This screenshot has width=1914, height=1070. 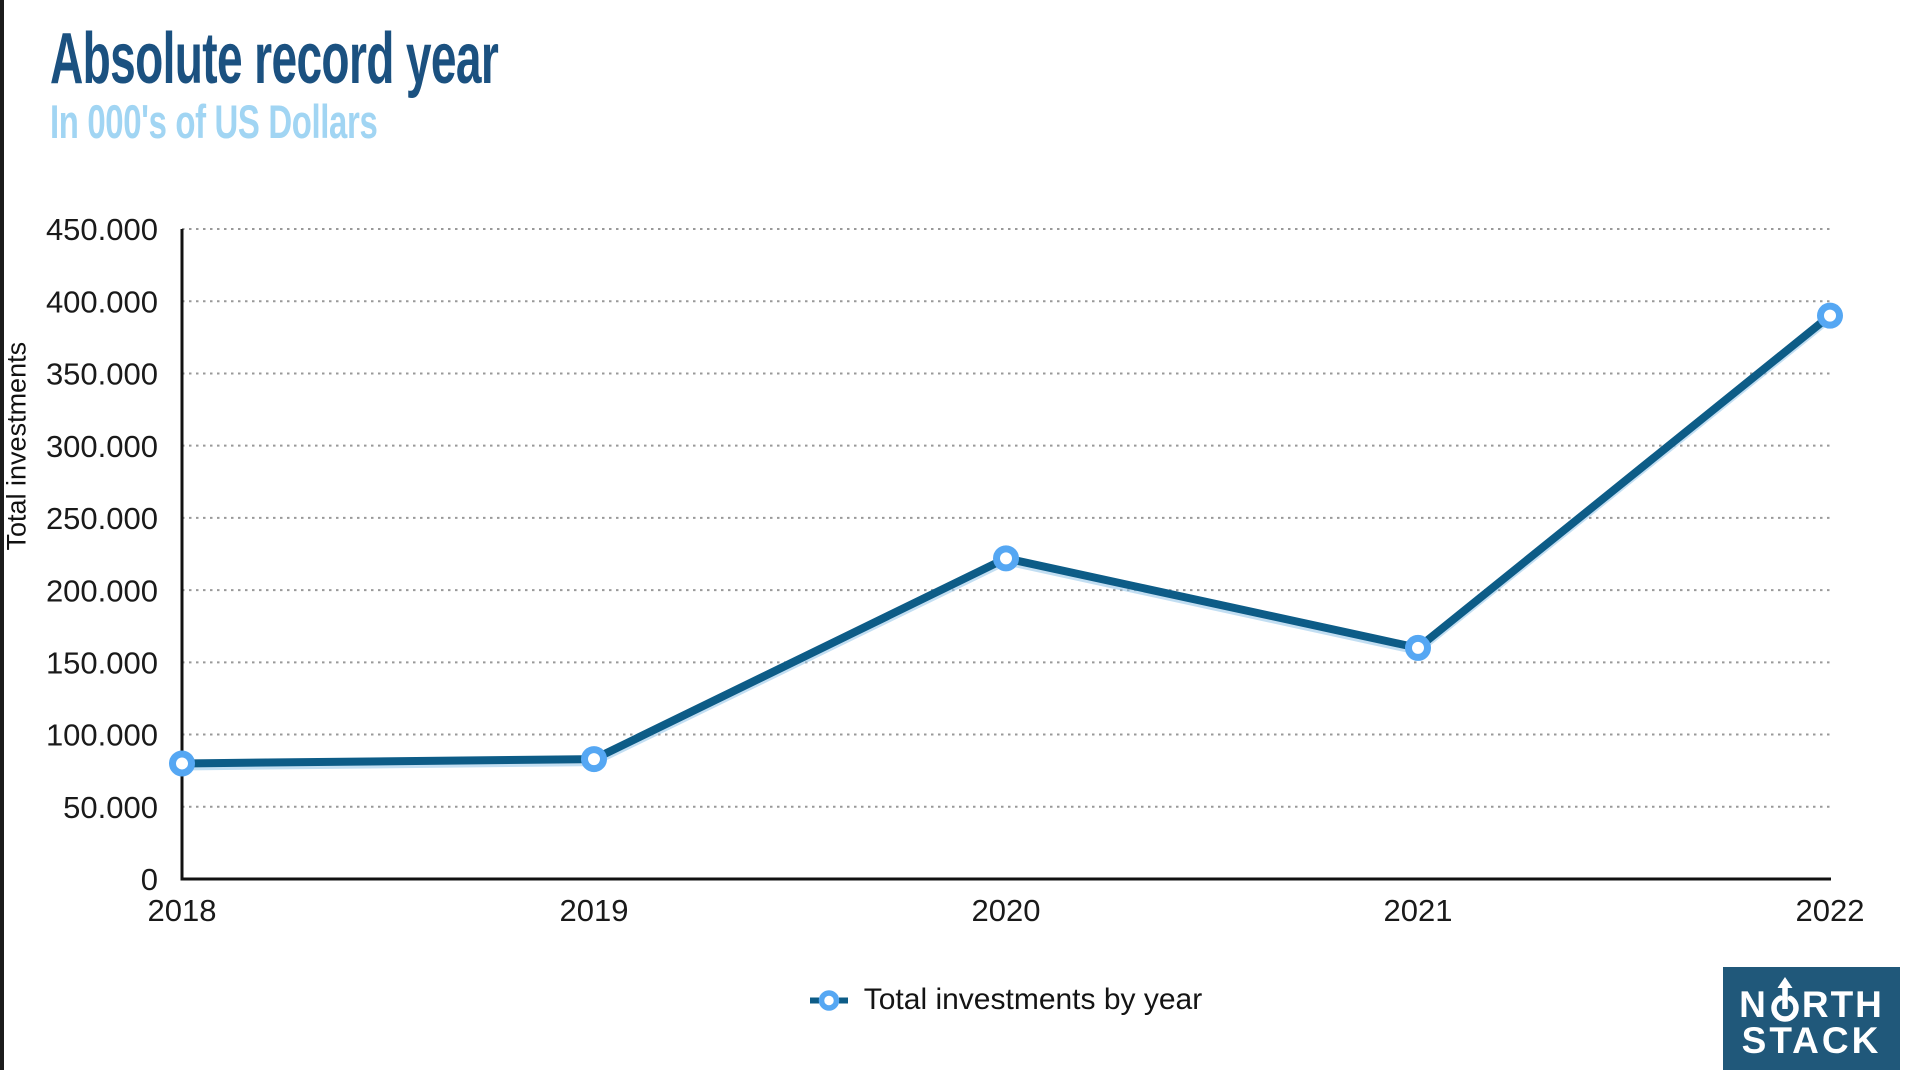 What do you see at coordinates (102, 446) in the screenshot?
I see `y-tick-label: 300.000` at bounding box center [102, 446].